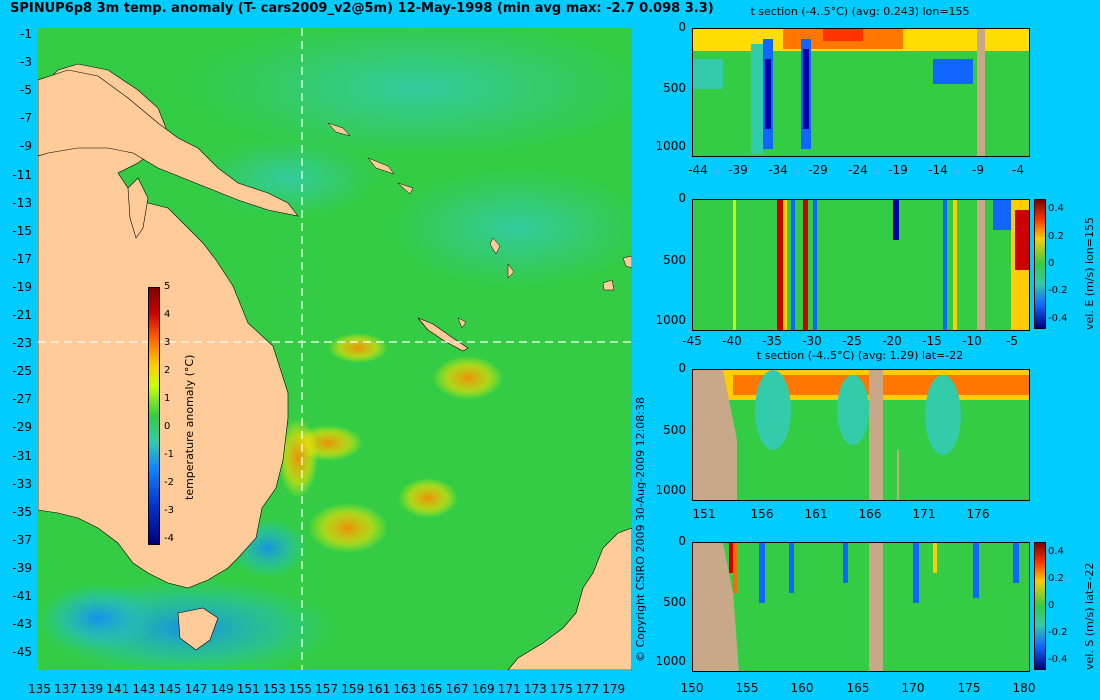 Image resolution: width=1100 pixels, height=700 pixels. Describe the element at coordinates (22, 596) in the screenshot. I see `lat-tick-label: -41` at that location.